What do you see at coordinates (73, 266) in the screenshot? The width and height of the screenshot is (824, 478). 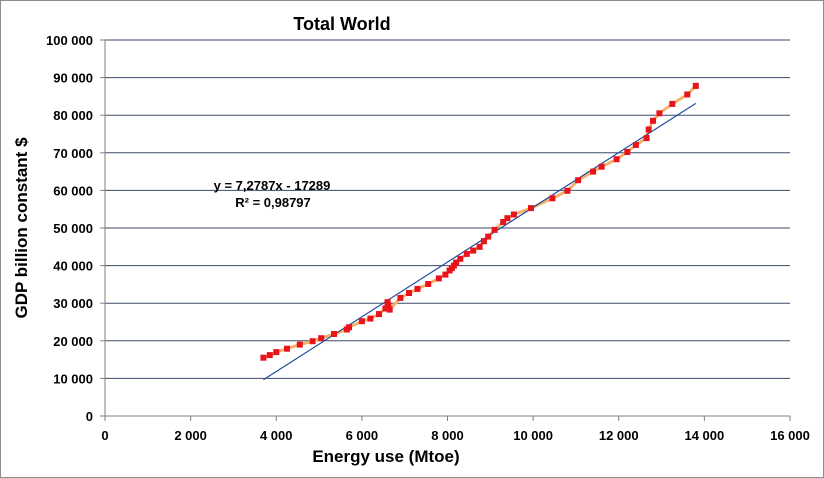 I see `y-tick-label: 40 000` at bounding box center [73, 266].